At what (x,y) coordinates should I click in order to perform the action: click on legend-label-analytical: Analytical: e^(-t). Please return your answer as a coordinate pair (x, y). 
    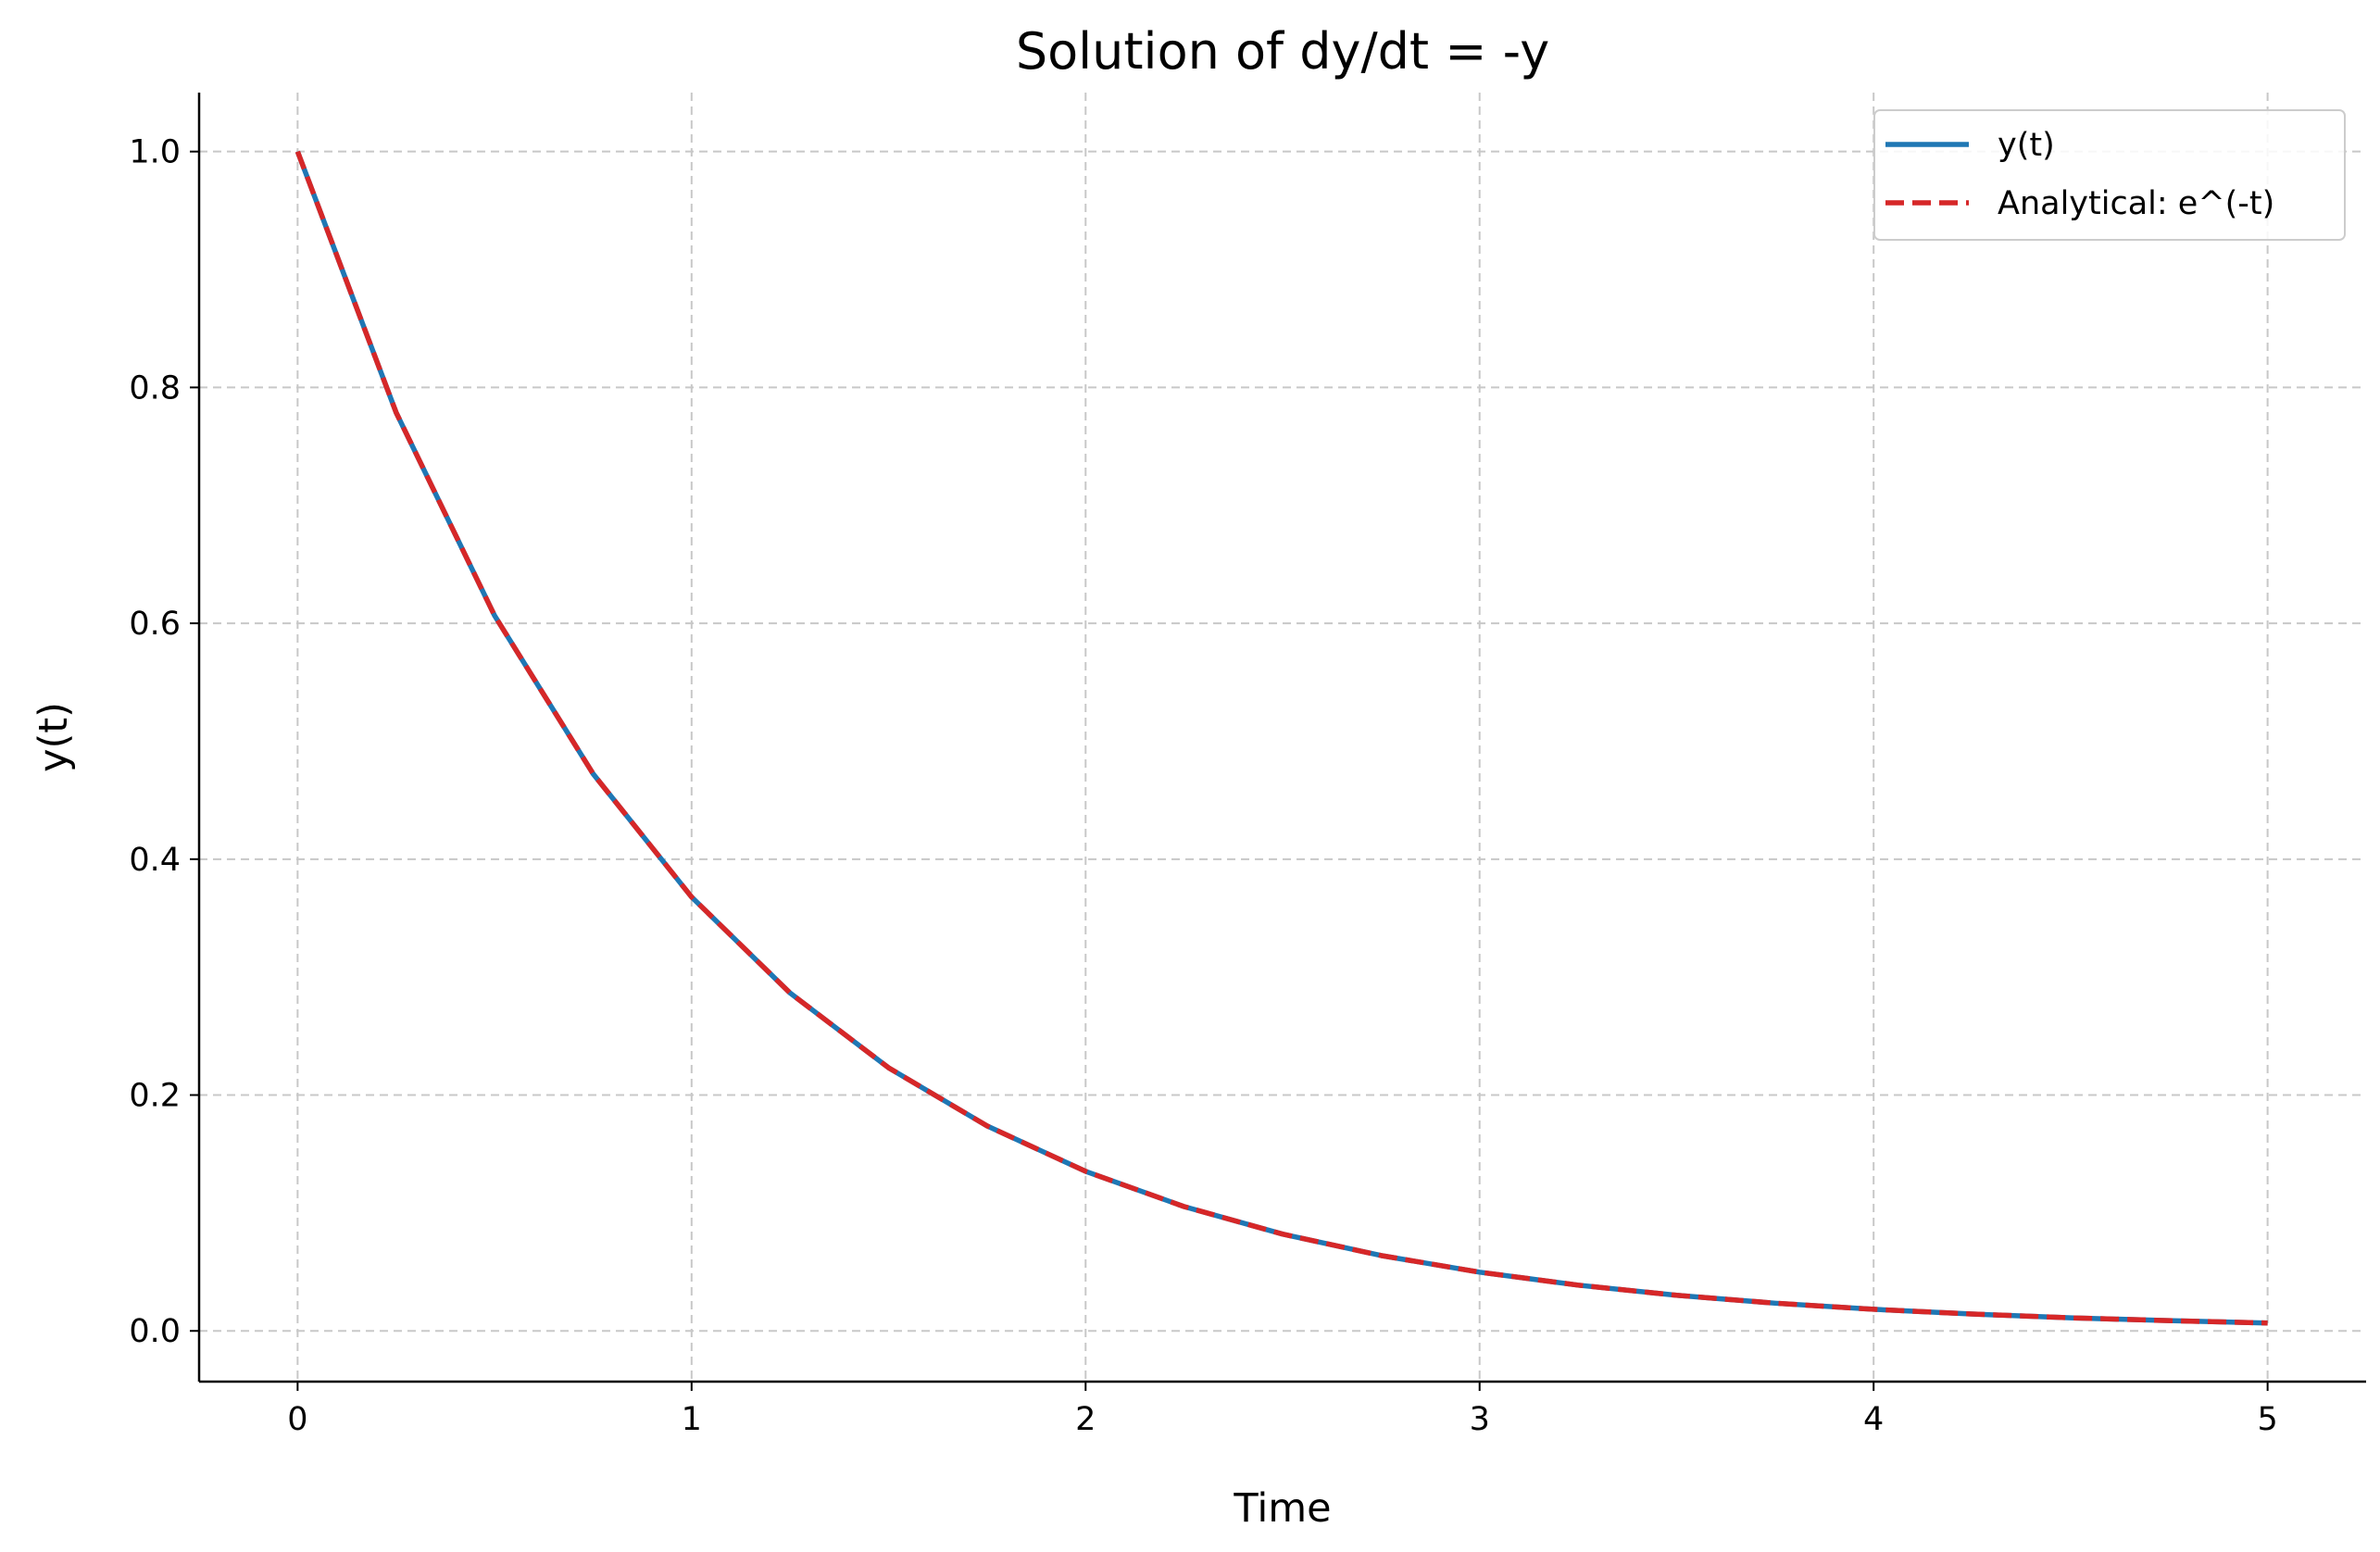
    Looking at the image, I should click on (2136, 203).